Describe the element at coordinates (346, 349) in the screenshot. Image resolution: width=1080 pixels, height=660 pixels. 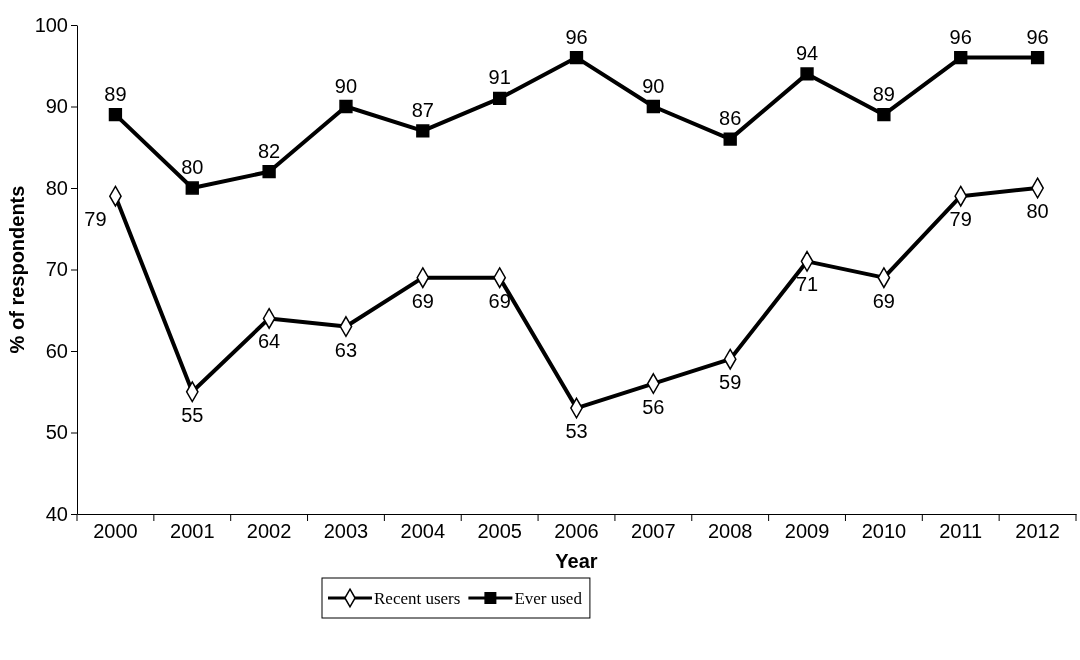
I see `data-label: 63` at that location.